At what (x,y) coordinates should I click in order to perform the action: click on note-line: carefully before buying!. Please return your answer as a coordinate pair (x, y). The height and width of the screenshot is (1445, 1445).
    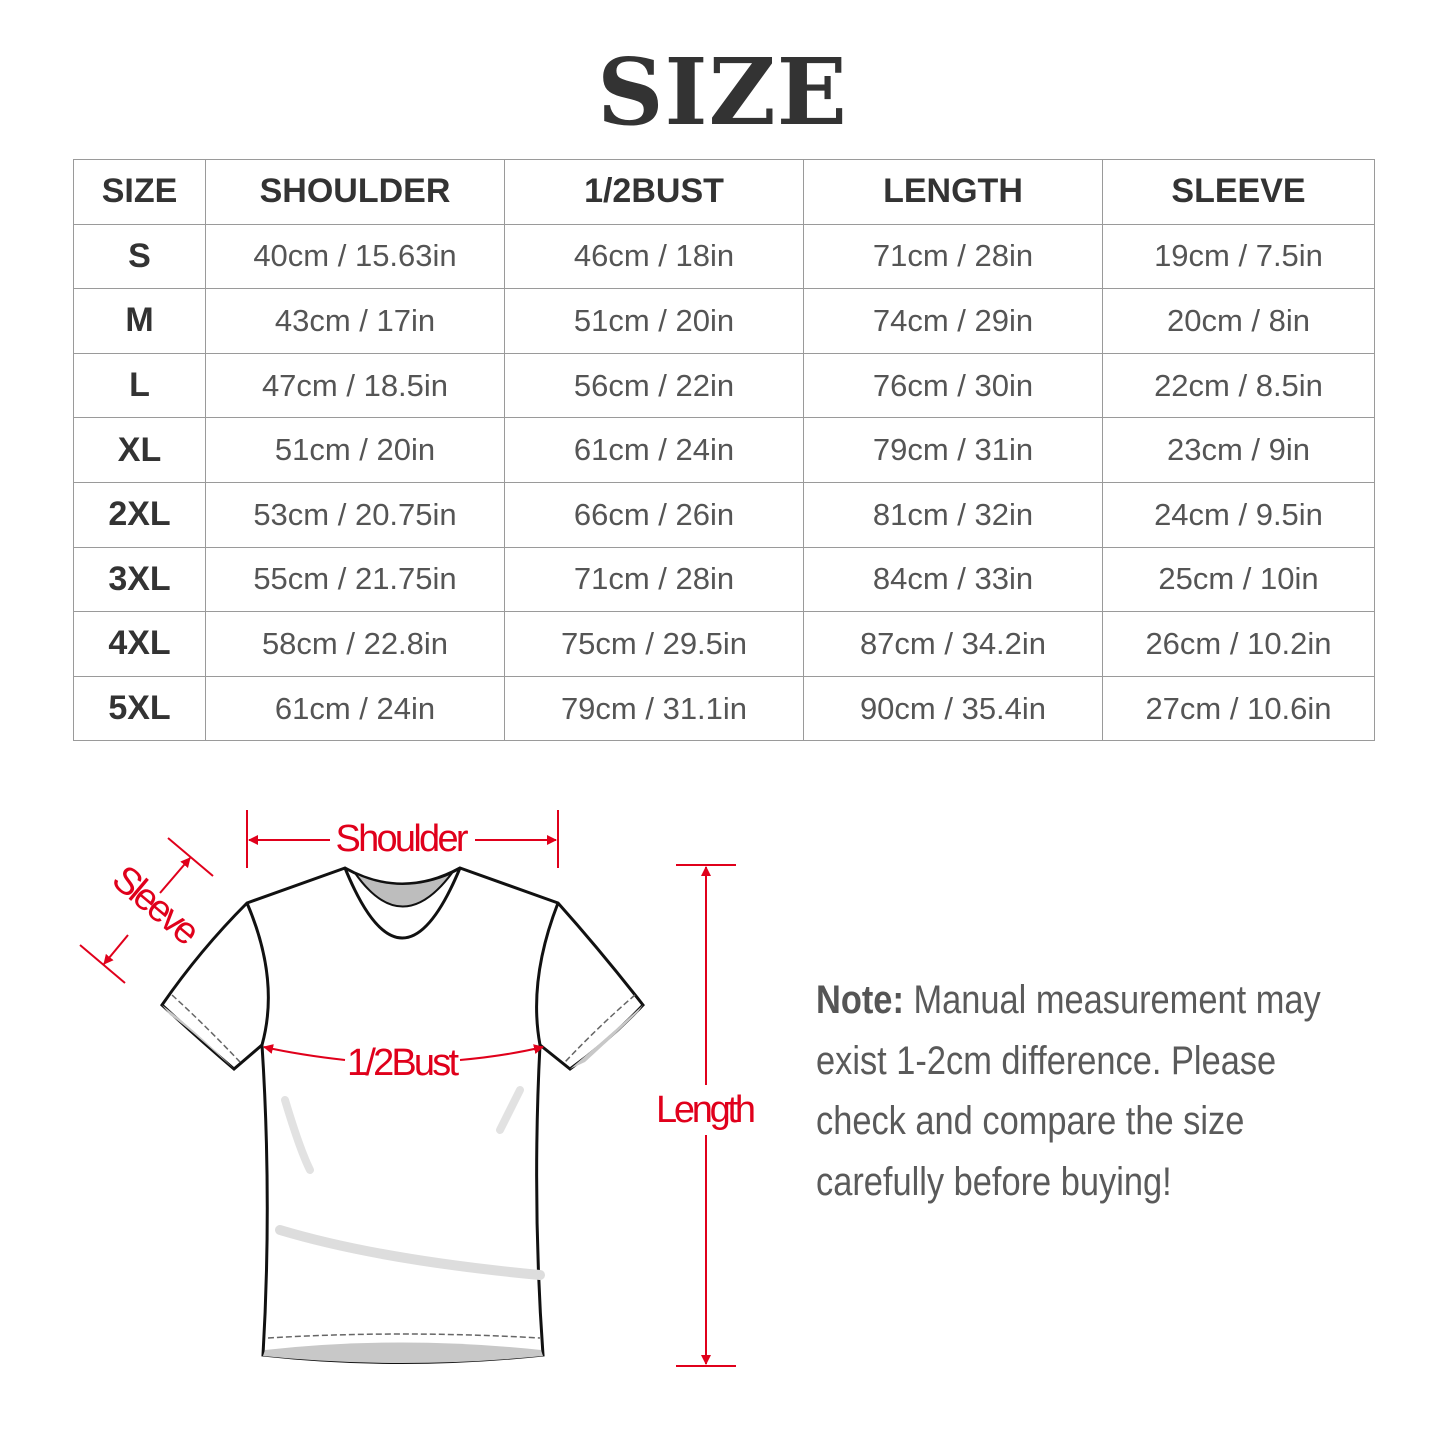
    Looking at the image, I should click on (994, 1181).